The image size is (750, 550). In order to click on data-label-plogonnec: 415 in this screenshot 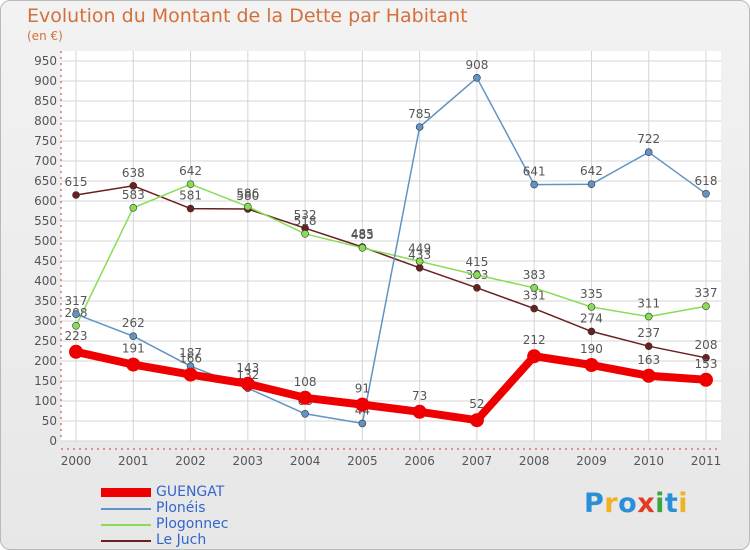, I will do `click(476, 262)`.